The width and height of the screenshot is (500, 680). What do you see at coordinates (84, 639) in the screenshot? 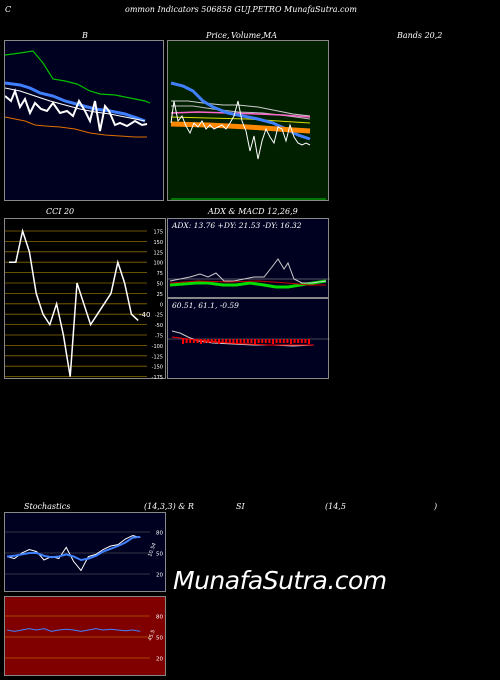
I see `rsi-chart: 80 50 20 45.5` at bounding box center [84, 639].